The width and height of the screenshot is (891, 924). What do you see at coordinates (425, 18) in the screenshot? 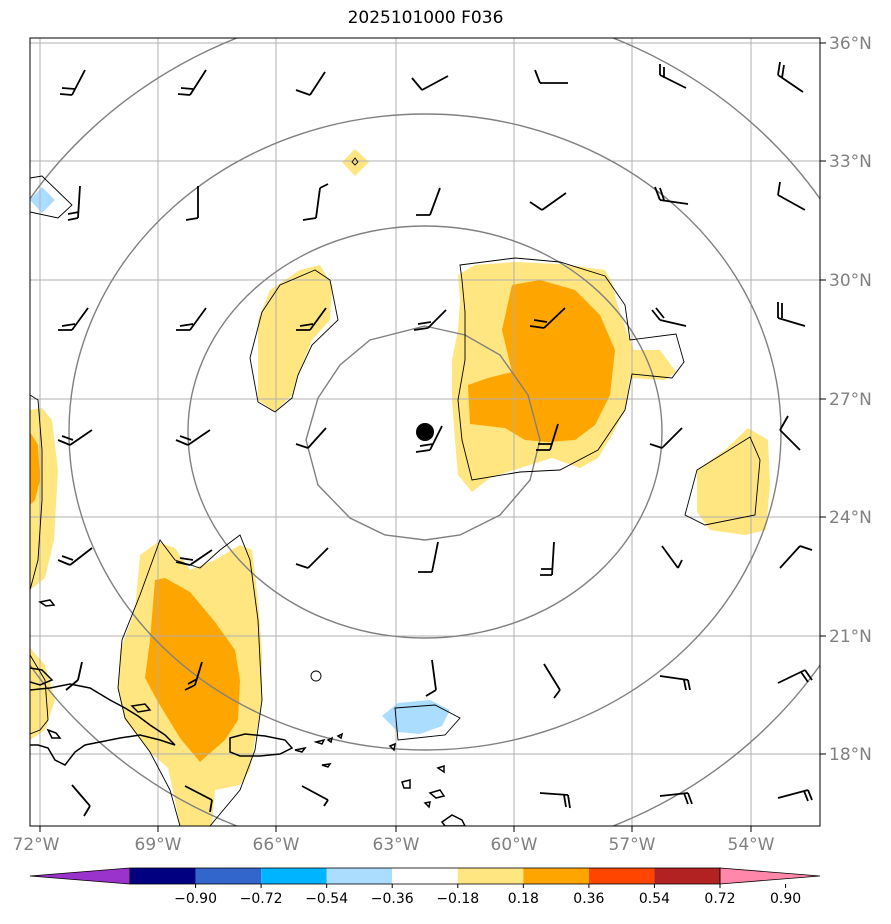
I see `map-title: 2025101000 F036` at bounding box center [425, 18].